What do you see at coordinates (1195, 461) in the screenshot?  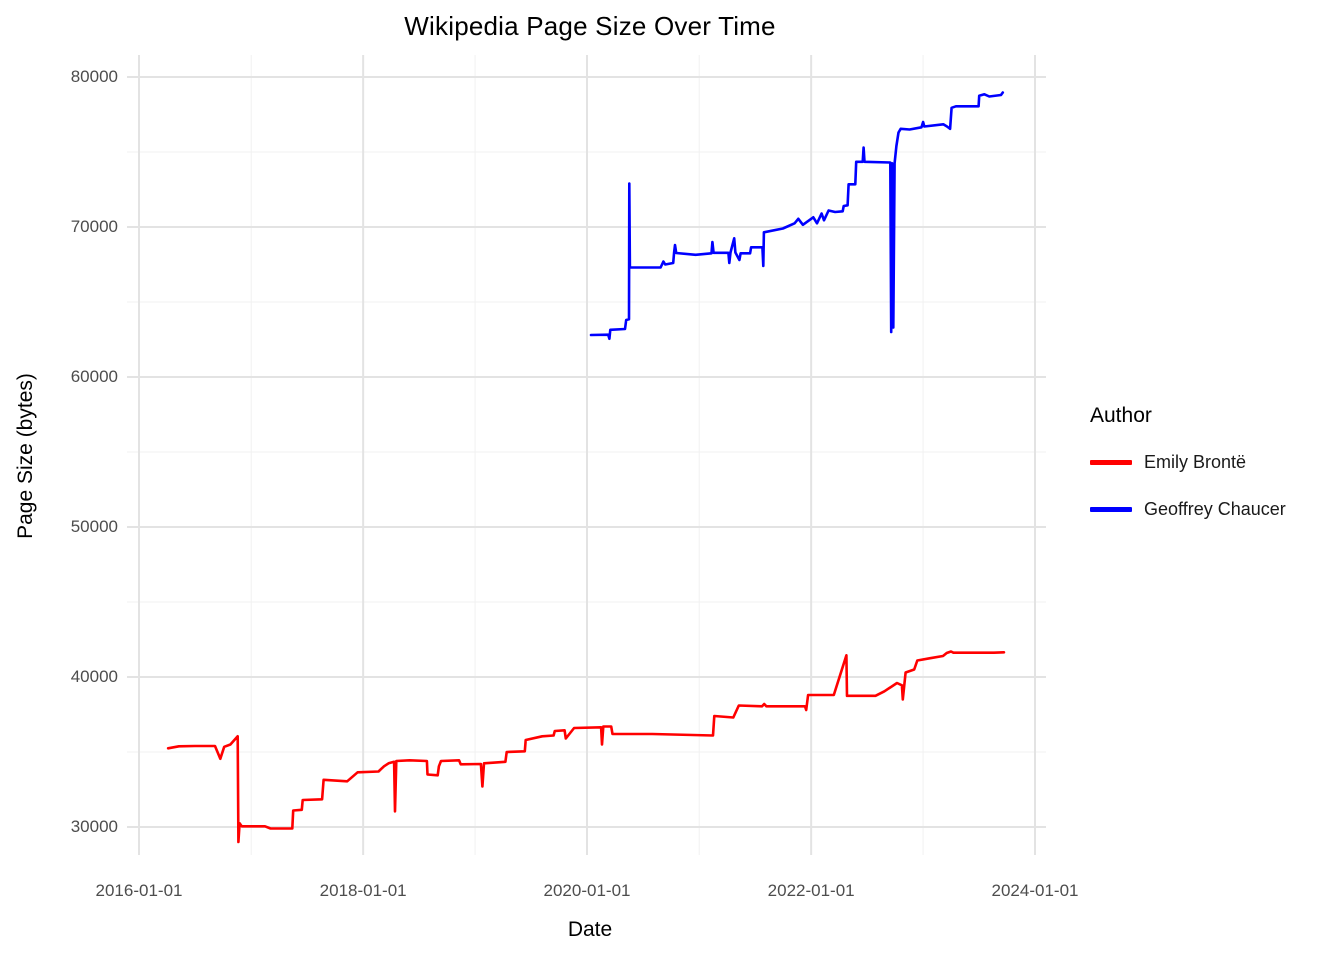 I see `legend-label: Emily Brontë` at bounding box center [1195, 461].